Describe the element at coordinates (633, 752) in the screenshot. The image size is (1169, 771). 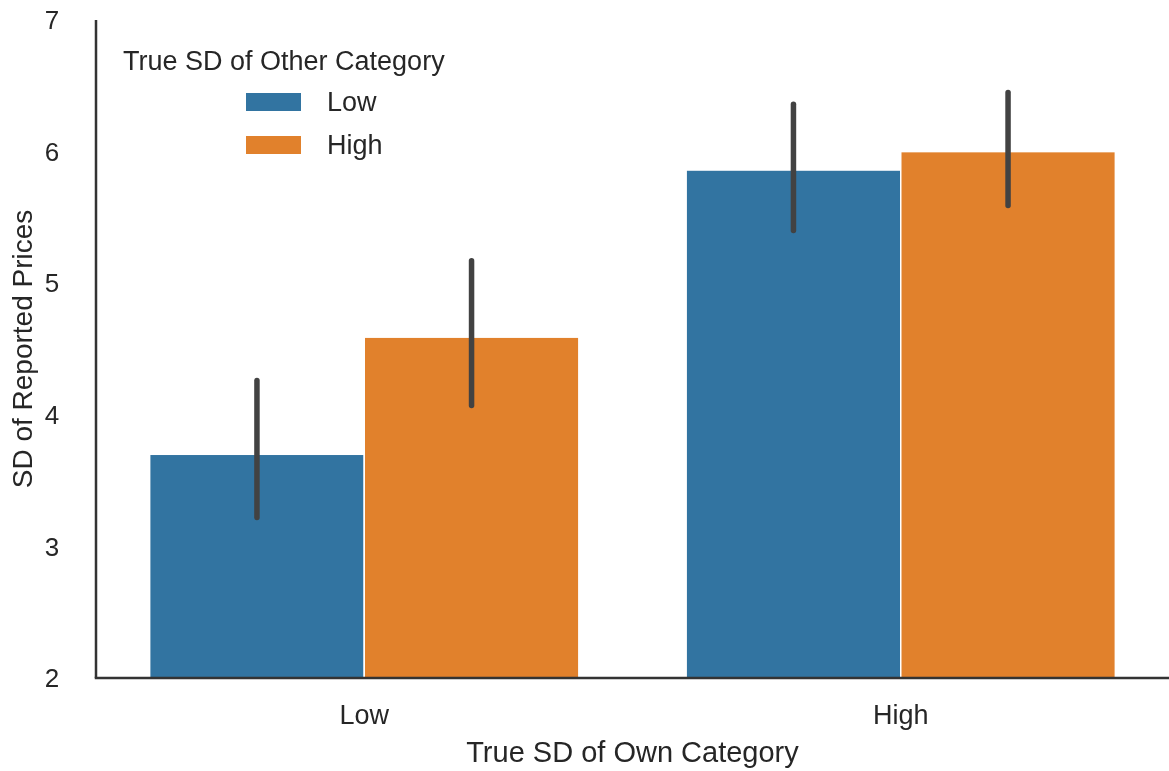
I see `x-axis-title: True SD of Own Category` at that location.